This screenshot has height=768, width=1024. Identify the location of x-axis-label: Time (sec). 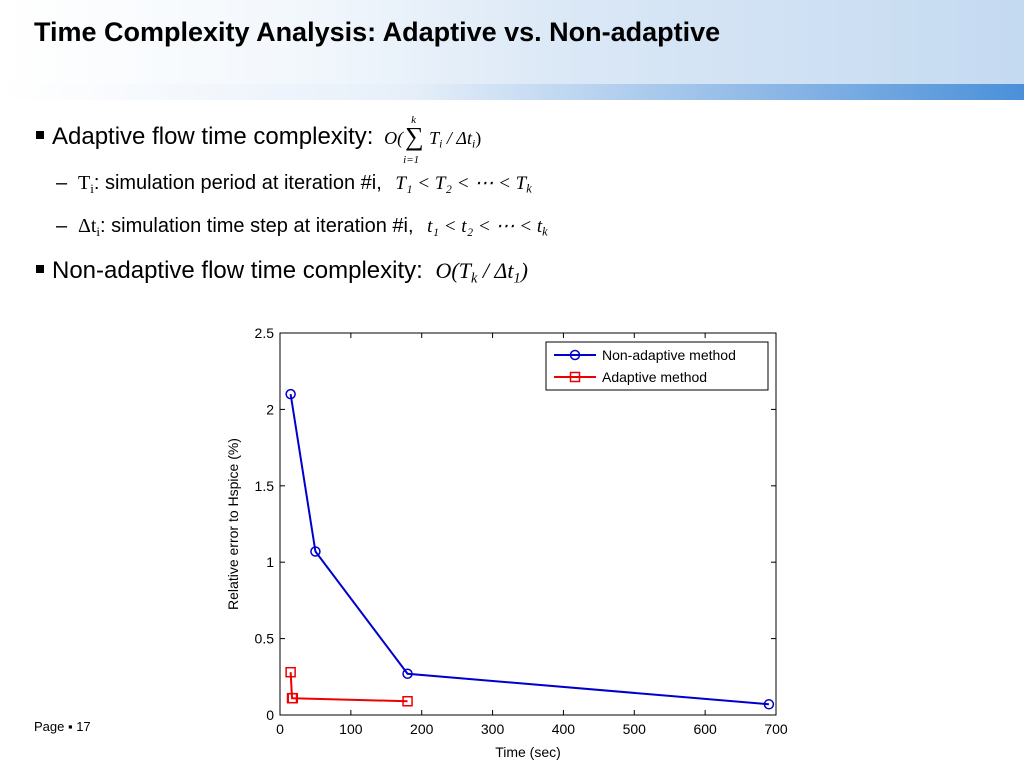
(528, 752).